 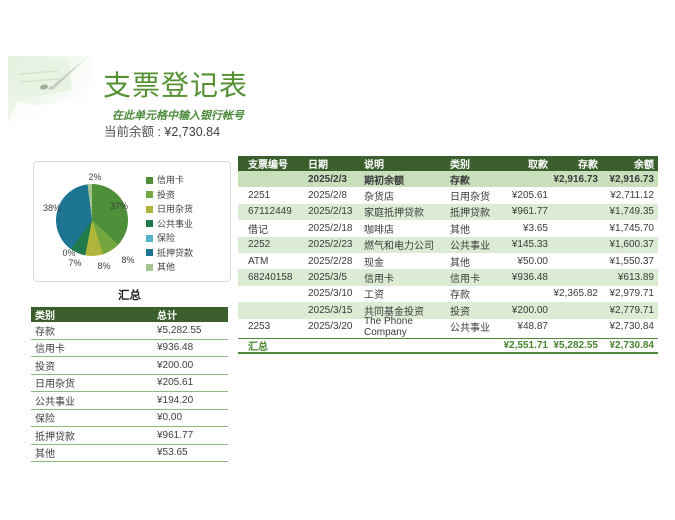 I want to click on summary-total-cell: ¥936.48, so click(x=175, y=348).